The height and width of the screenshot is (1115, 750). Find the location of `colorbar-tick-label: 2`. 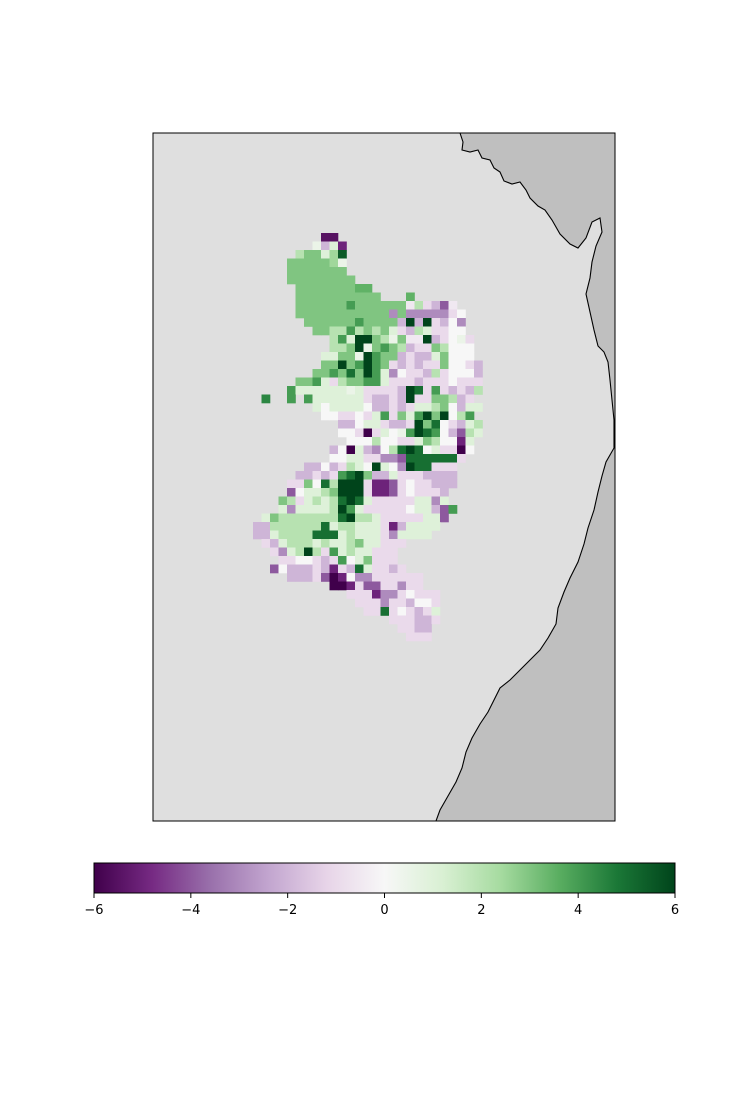

colorbar-tick-label: 2 is located at coordinates (481, 910).